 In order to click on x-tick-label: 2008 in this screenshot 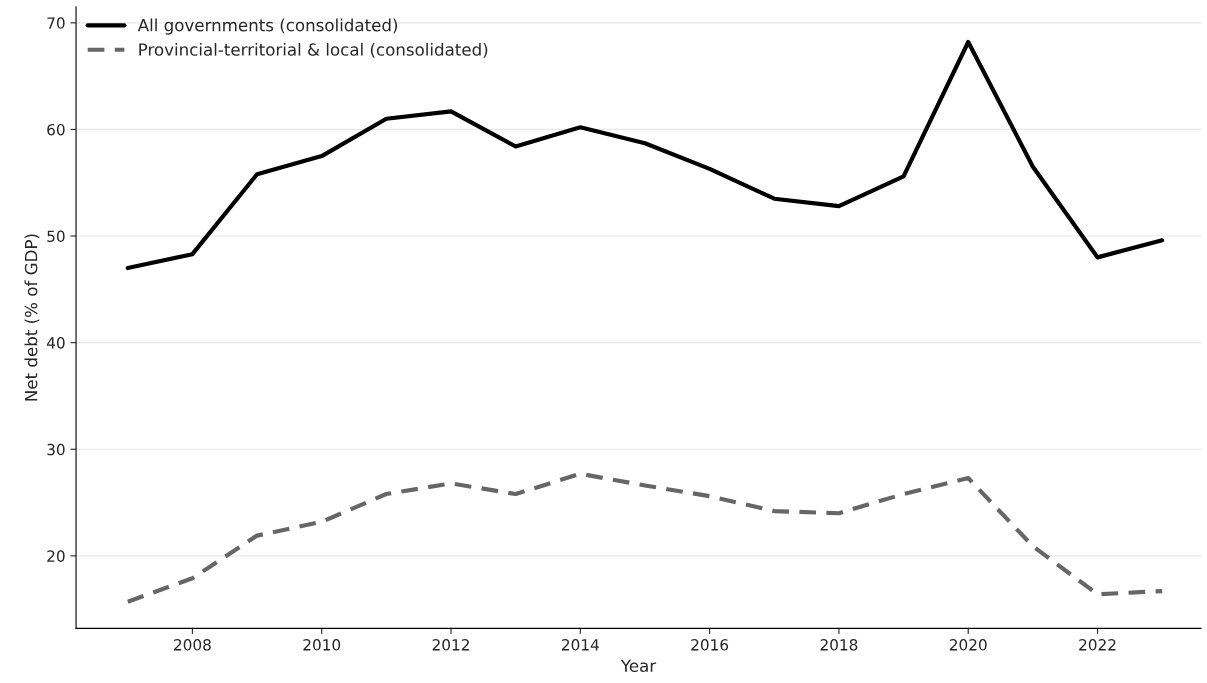, I will do `click(192, 645)`.